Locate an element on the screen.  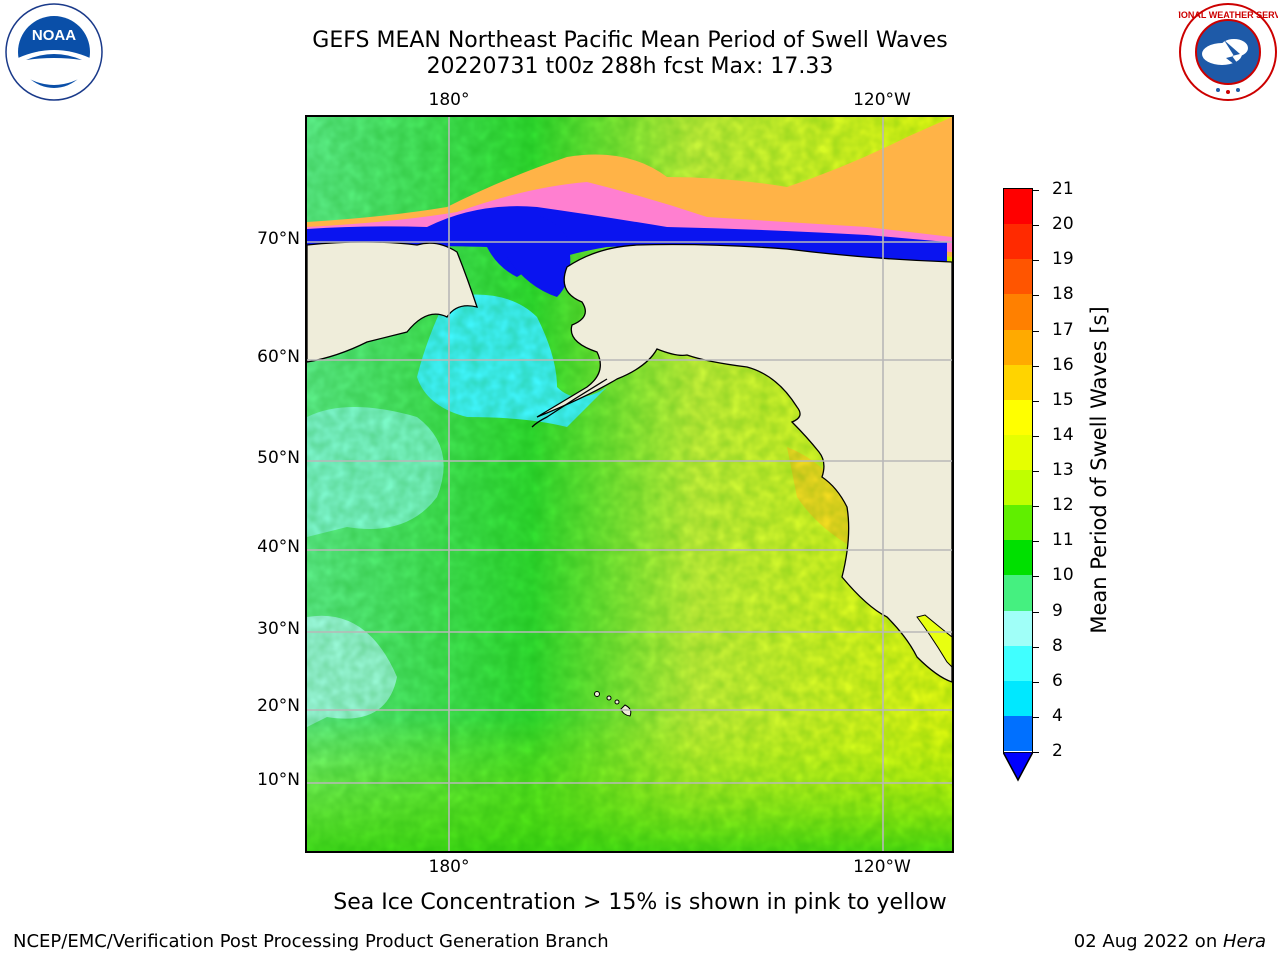
lat-tick-50n: 50°N is located at coordinates (278, 458).